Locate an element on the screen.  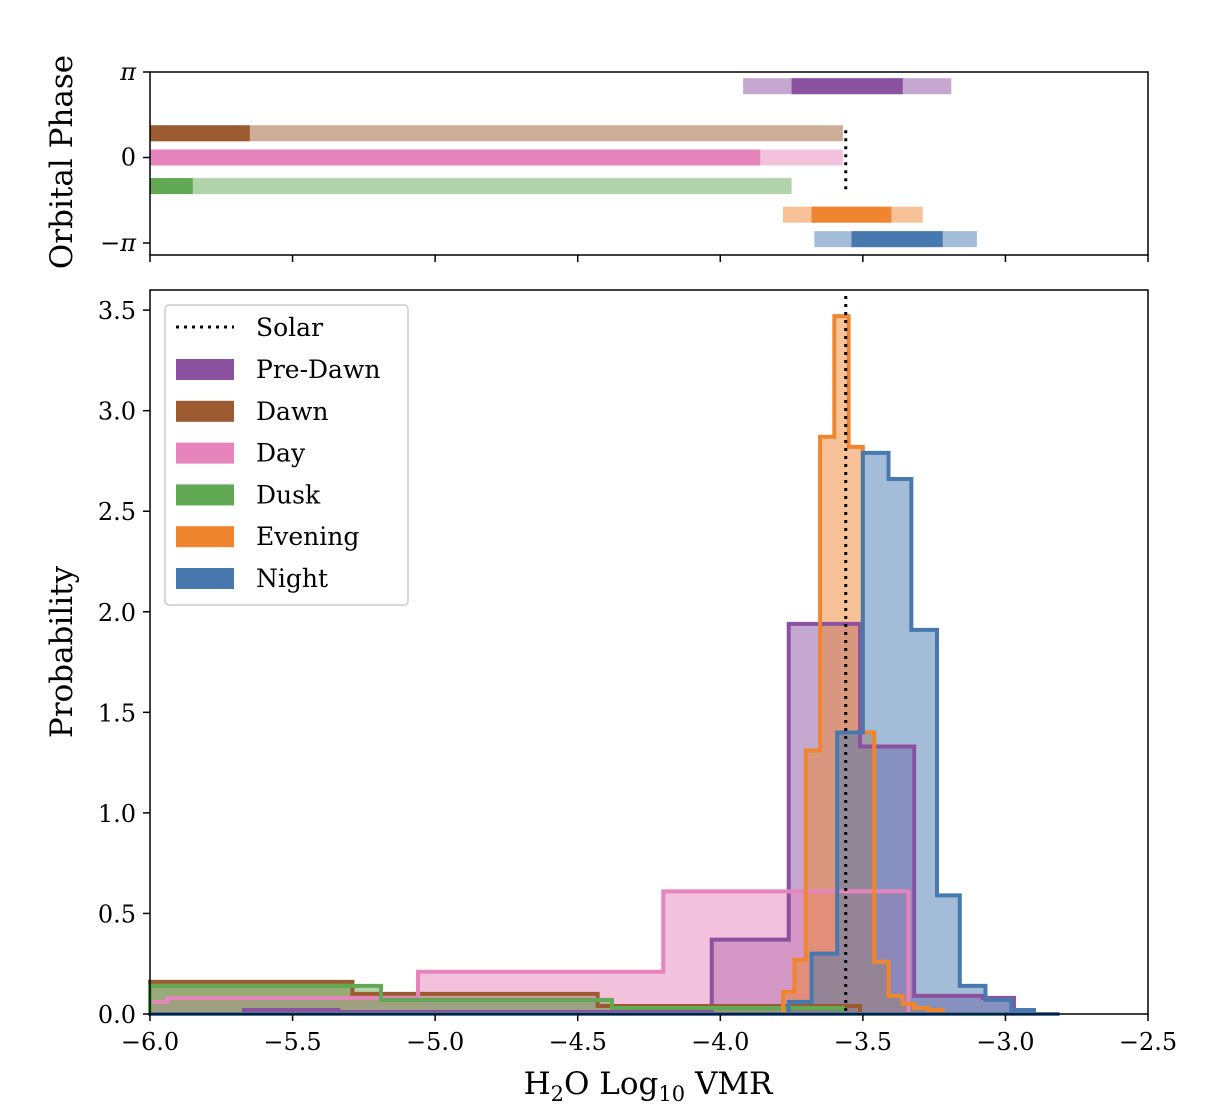
phase-bar-outer-dusk is located at coordinates (471, 186).